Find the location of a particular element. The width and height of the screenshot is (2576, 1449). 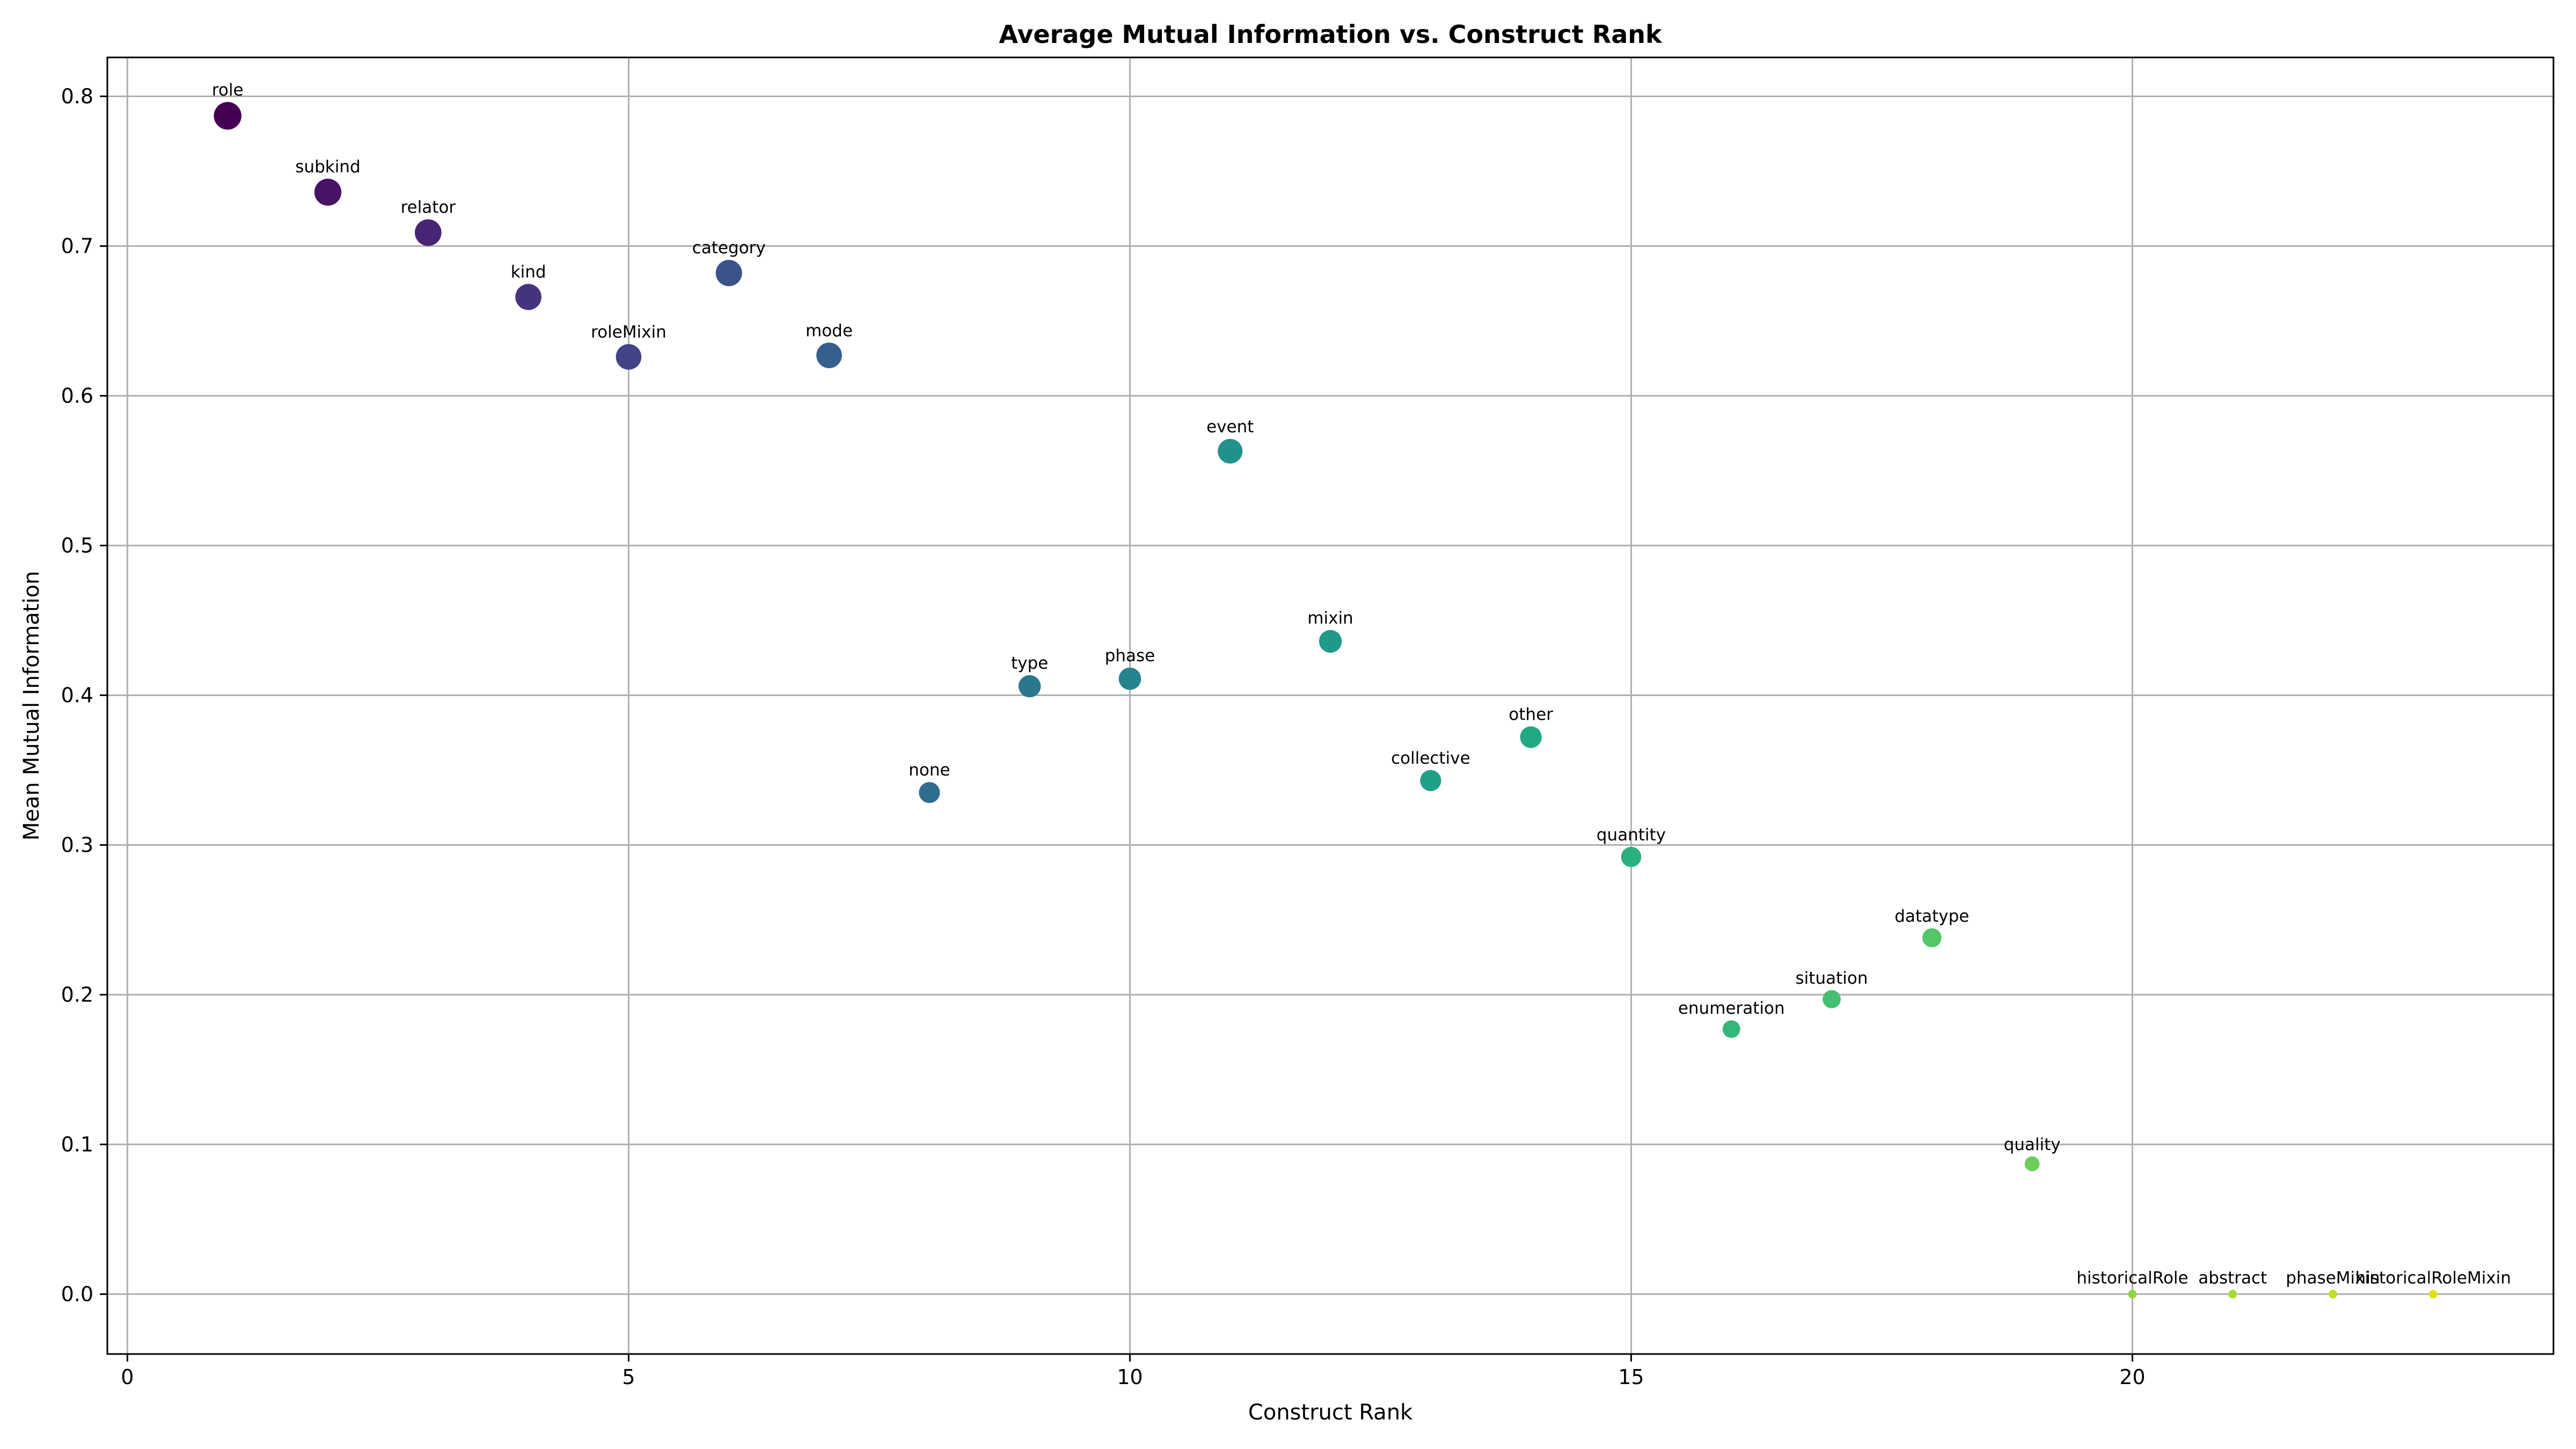

y-tick-label: 0.7 is located at coordinates (77, 246).